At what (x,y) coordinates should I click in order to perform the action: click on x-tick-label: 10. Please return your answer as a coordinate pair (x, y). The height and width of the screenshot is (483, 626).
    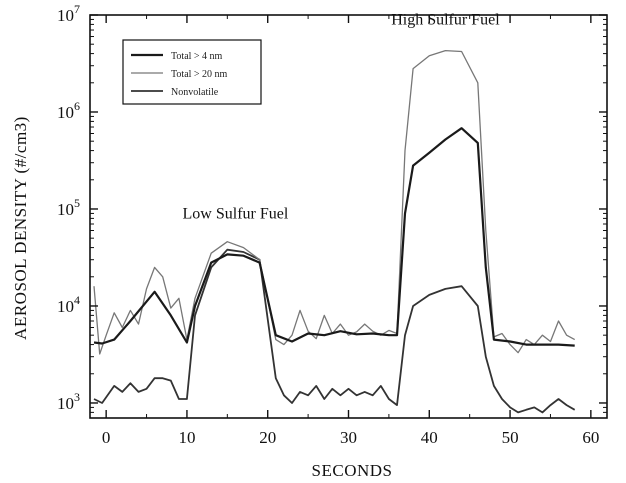
    Looking at the image, I should click on (186, 437).